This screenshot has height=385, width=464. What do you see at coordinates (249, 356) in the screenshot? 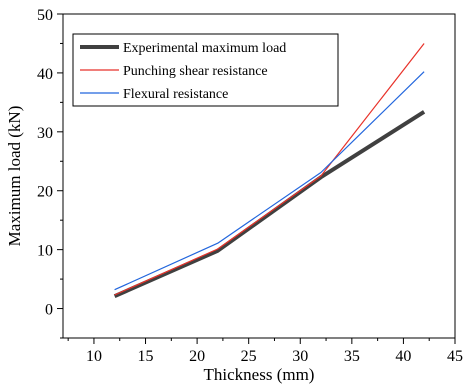
I see `x-tick-label: 25` at bounding box center [249, 356].